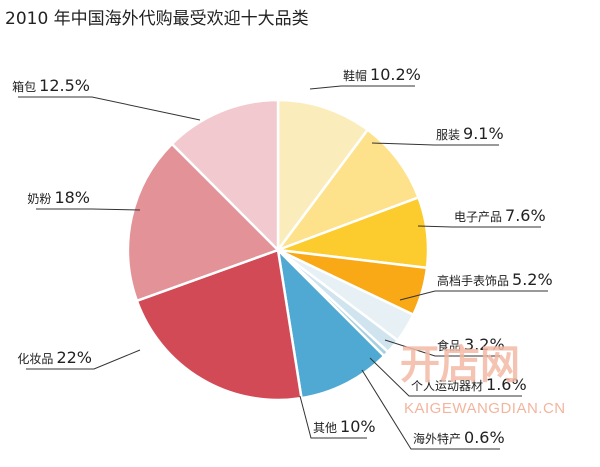  I want to click on slice-label: 其他 10%, so click(344, 426).